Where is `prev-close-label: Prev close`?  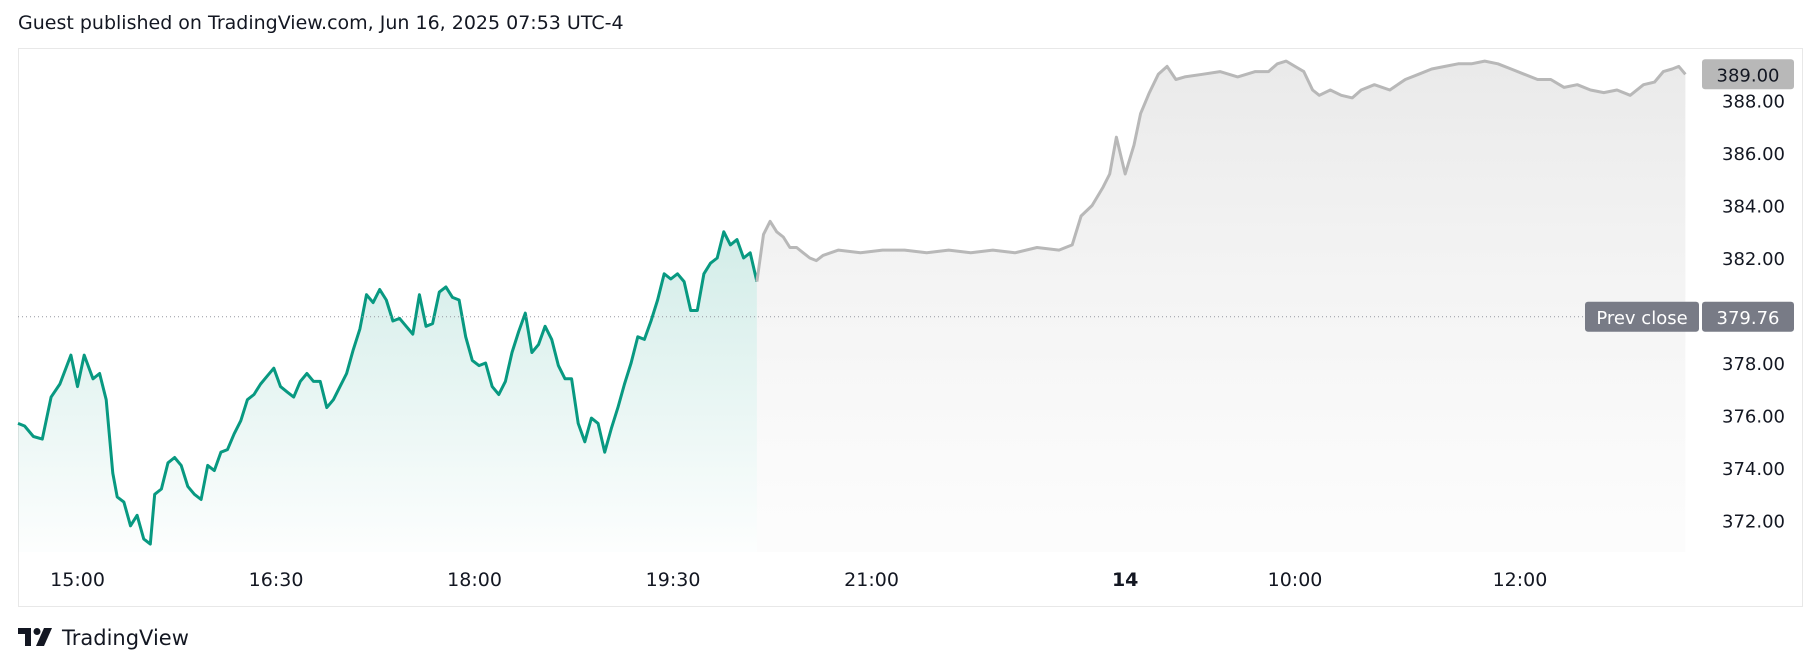
prev-close-label: Prev close is located at coordinates (1641, 318).